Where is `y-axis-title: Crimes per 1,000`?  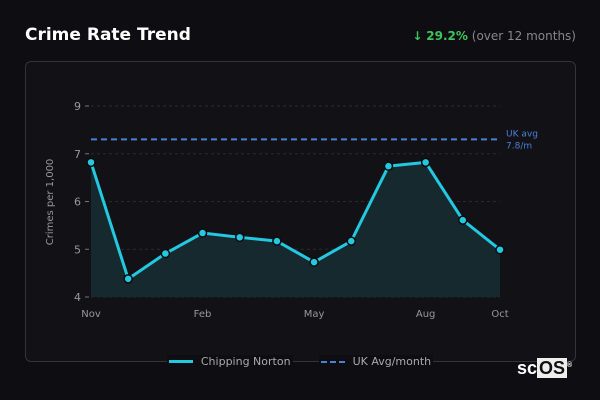
y-axis-title: Crimes per 1,000 is located at coordinates (50, 202).